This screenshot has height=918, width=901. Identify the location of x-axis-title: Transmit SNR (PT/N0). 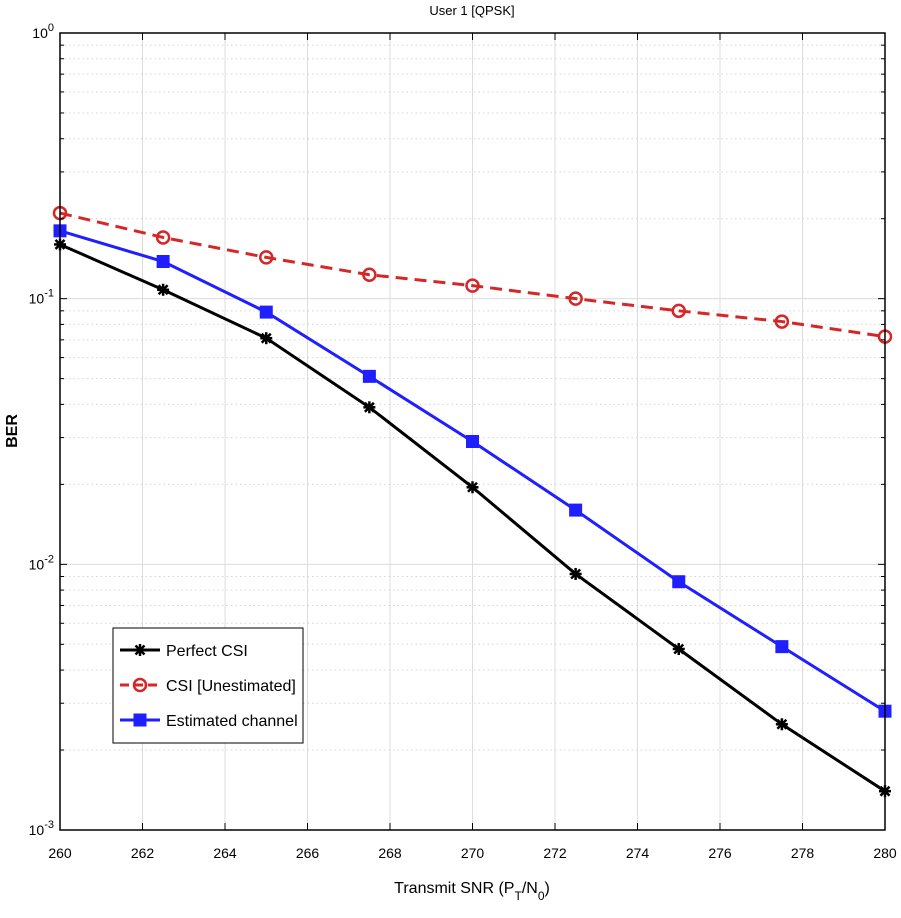
(472, 891).